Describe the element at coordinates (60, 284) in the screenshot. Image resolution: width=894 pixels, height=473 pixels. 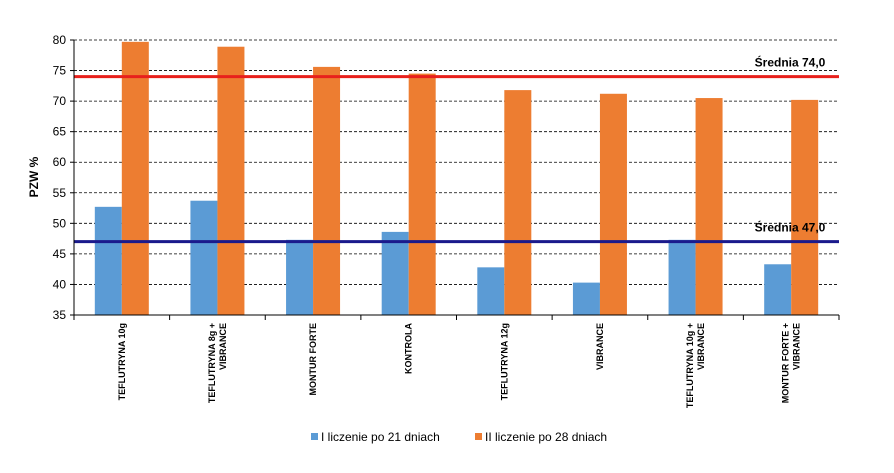
I see `y-tick-label: 40` at that location.